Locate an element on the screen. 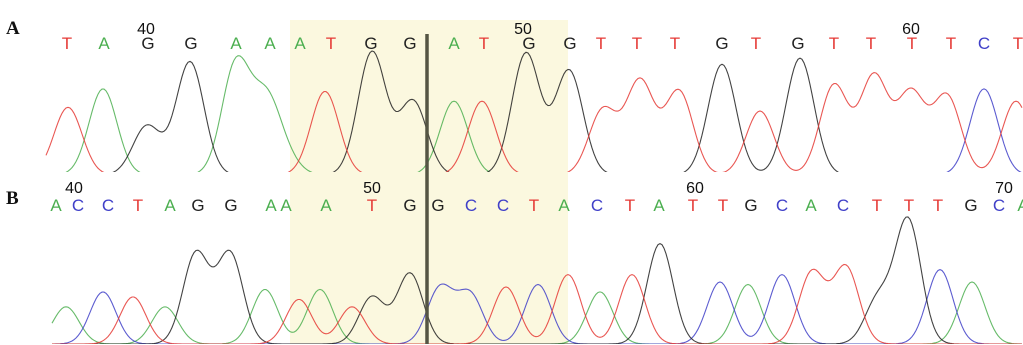  position-label: 70 is located at coordinates (1004, 188).